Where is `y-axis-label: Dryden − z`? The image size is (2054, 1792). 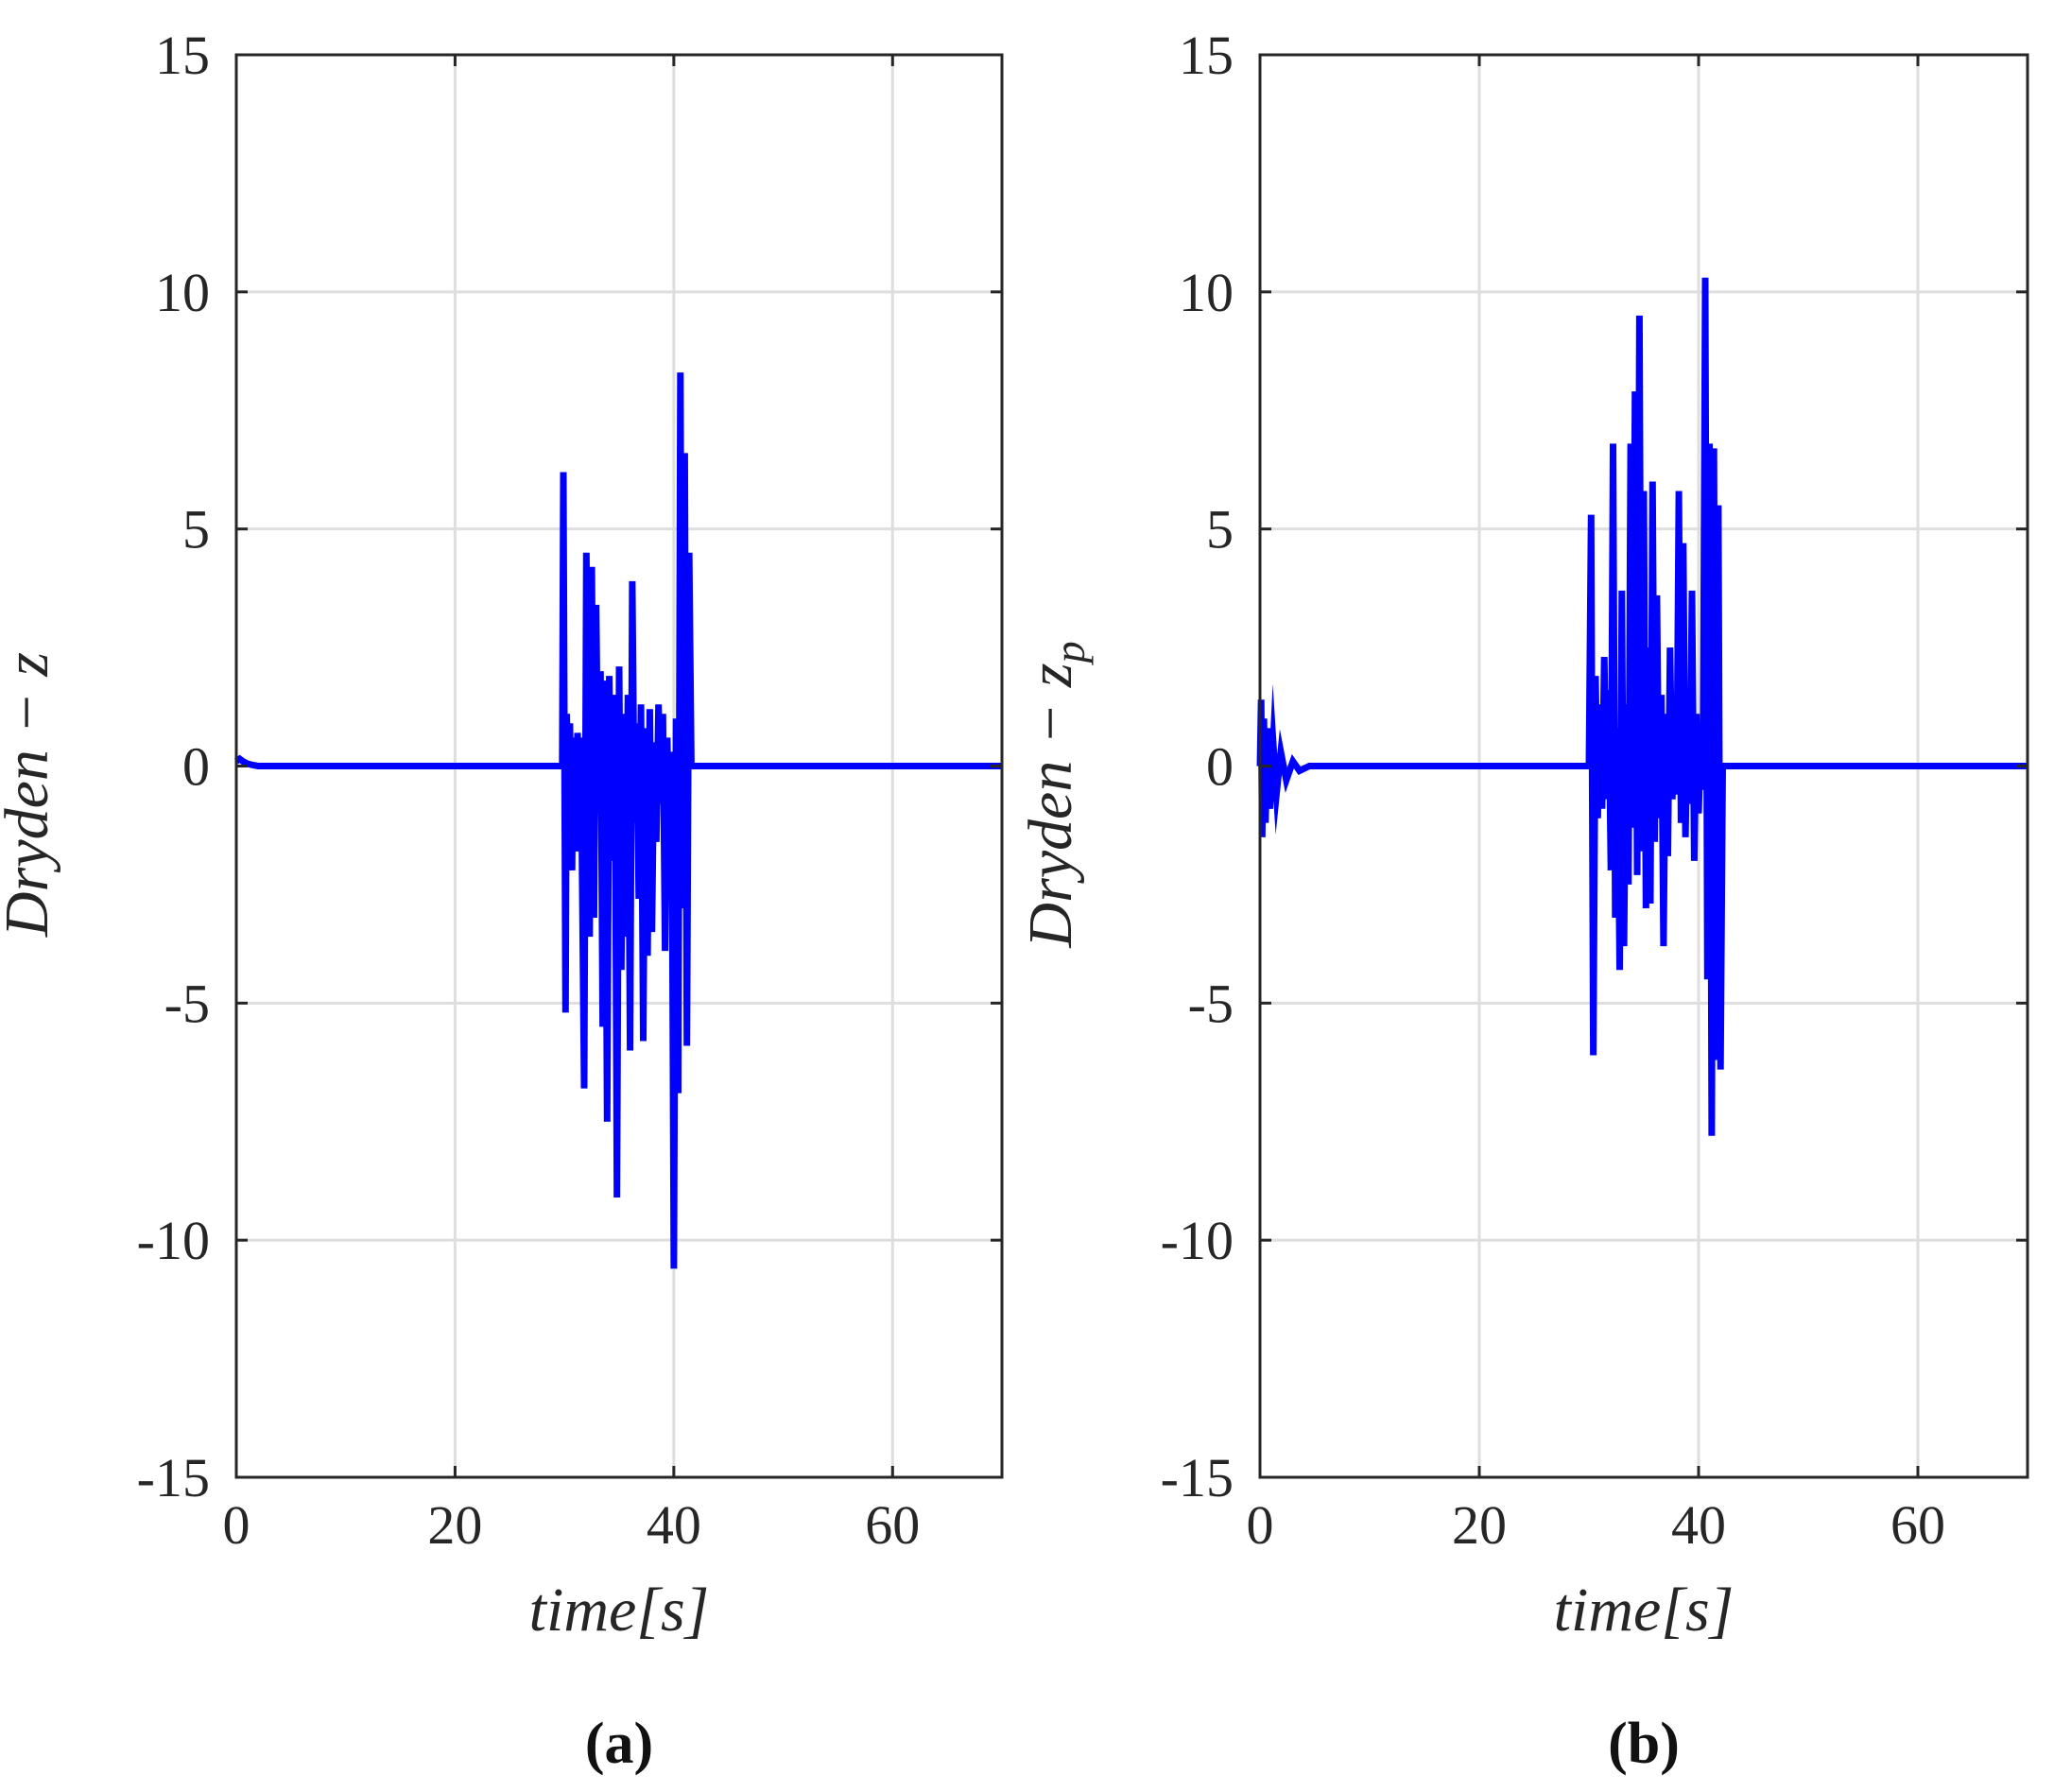 y-axis-label: Dryden − z is located at coordinates (30, 795).